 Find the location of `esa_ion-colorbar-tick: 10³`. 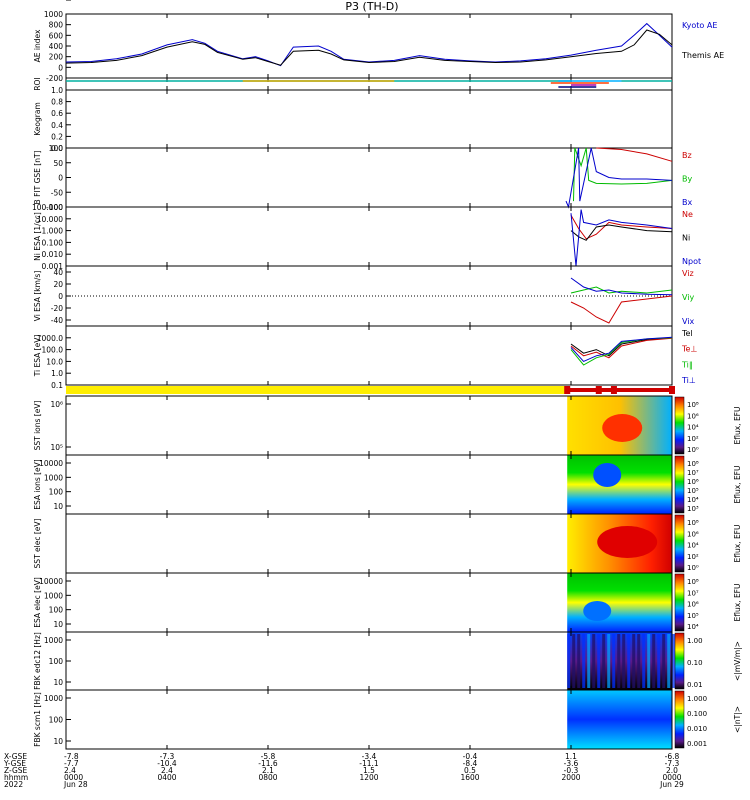

esa_ion-colorbar-tick: 10³ is located at coordinates (693, 509).